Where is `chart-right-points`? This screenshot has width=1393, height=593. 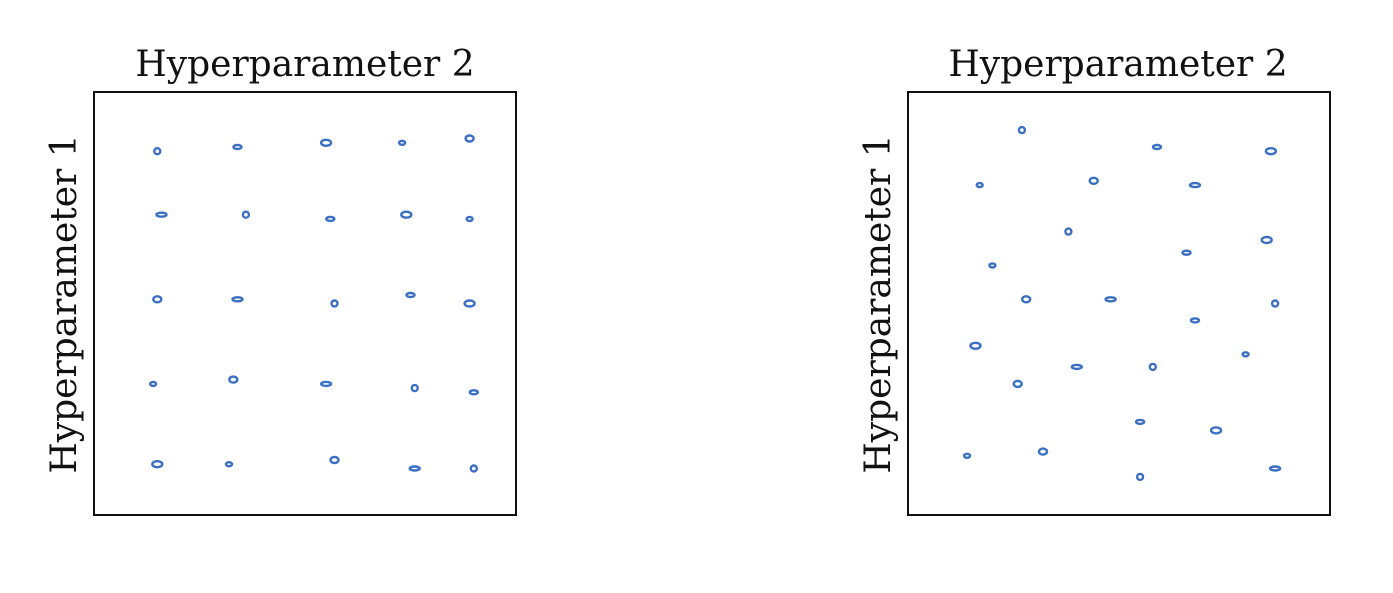
chart-right-points is located at coordinates (1122, 303).